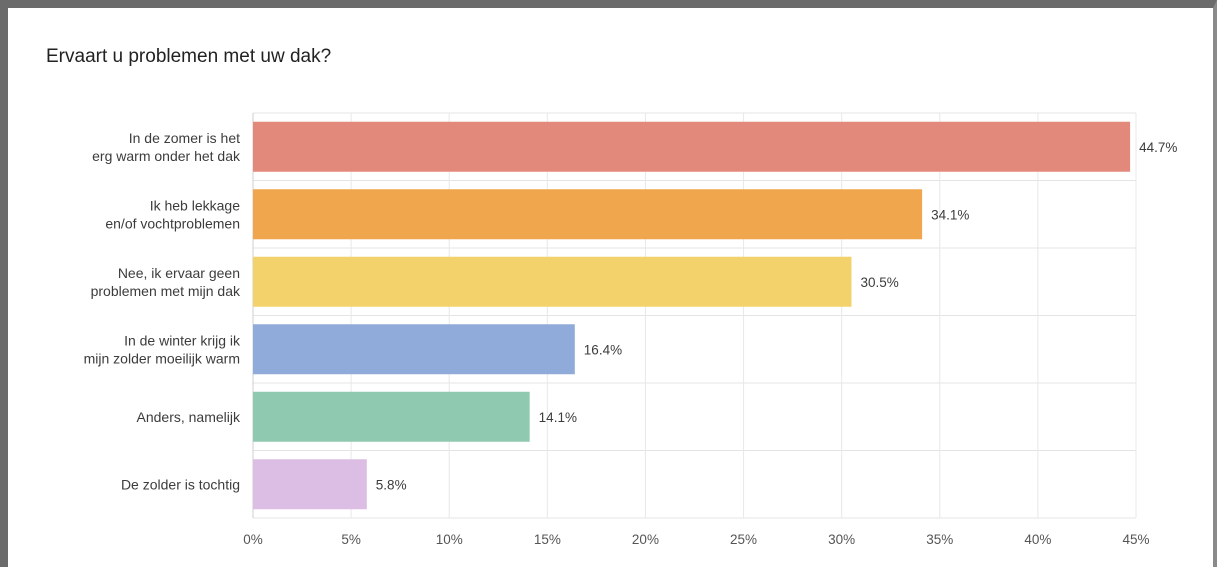  I want to click on value-label: 14.1%, so click(558, 417).